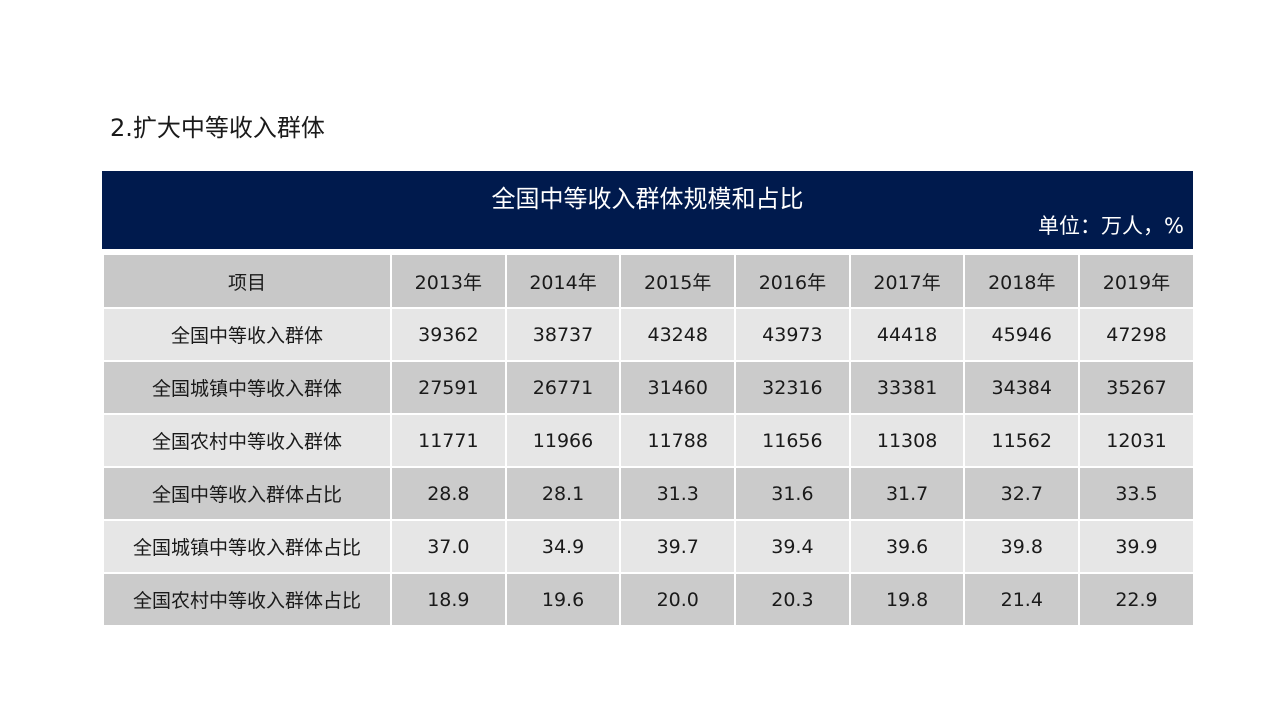 Image resolution: width=1280 pixels, height=720 pixels. What do you see at coordinates (1136, 493) in the screenshot?
I see `table-cell: 33.5` at bounding box center [1136, 493].